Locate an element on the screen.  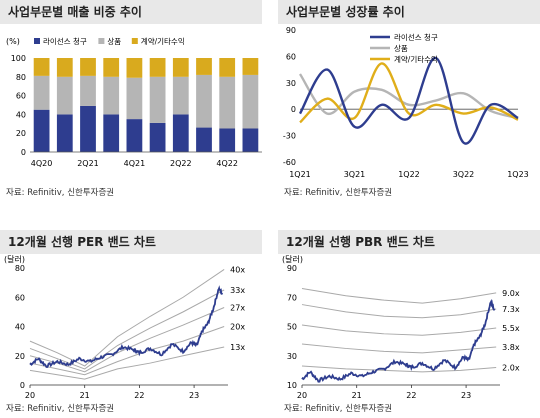
band-label: 33x is located at coordinates (237, 290).